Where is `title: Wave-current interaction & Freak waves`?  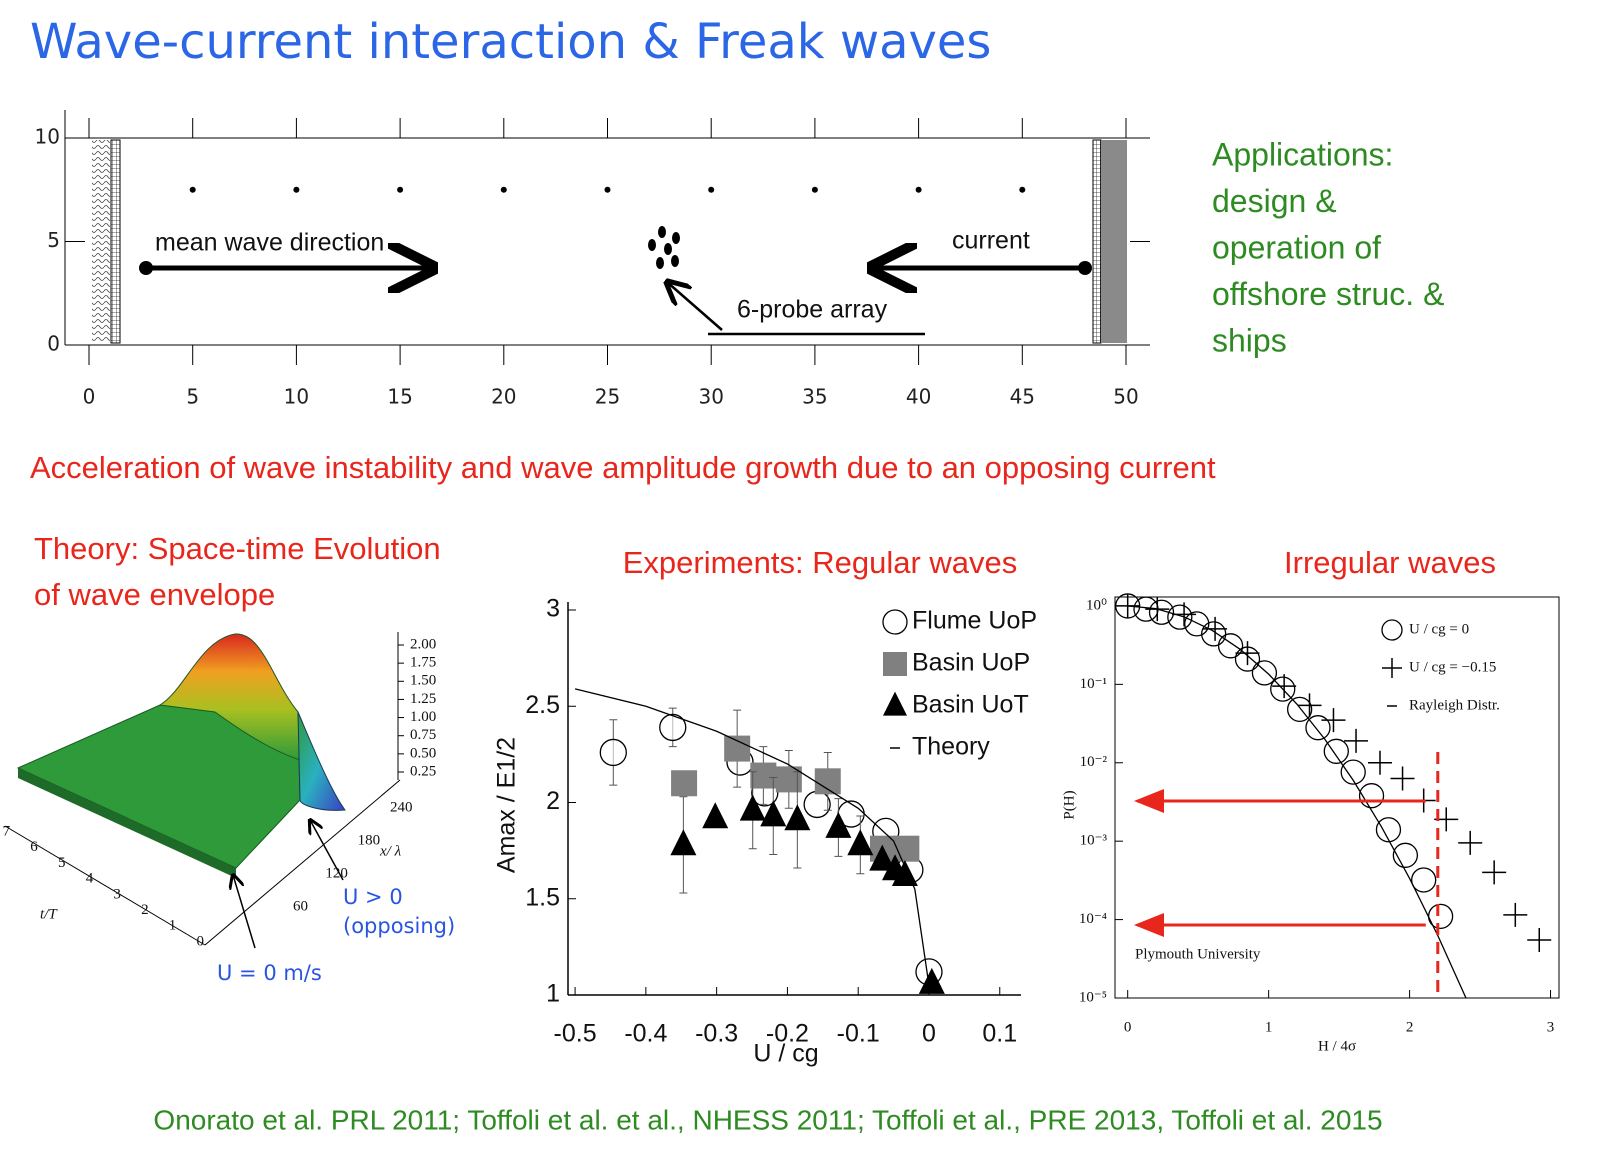 title: Wave-current interaction & Freak waves is located at coordinates (510, 42).